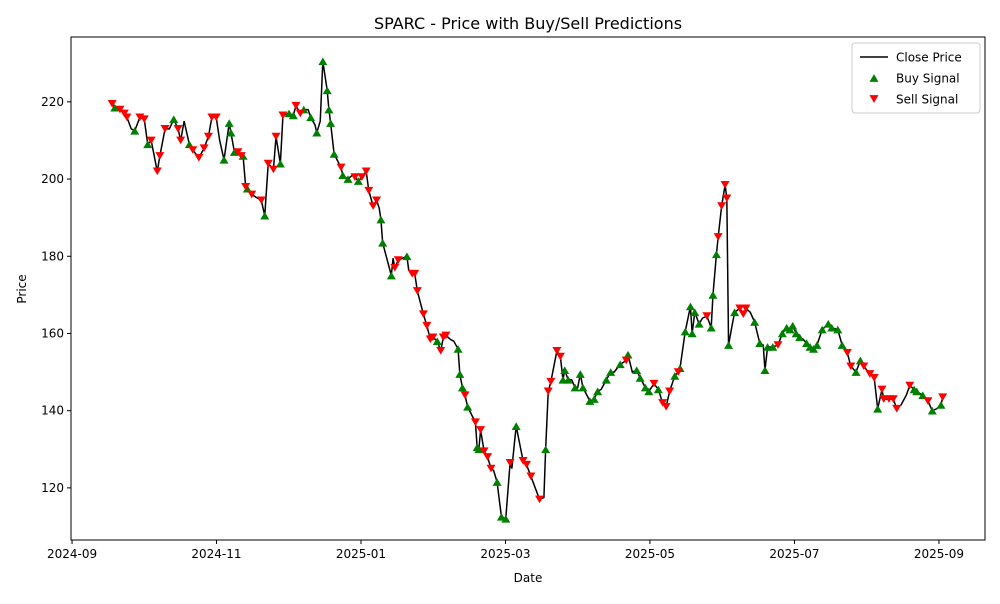 The width and height of the screenshot is (1000, 604). What do you see at coordinates (927, 100) in the screenshot?
I see `legend-label: Sell Signal` at bounding box center [927, 100].